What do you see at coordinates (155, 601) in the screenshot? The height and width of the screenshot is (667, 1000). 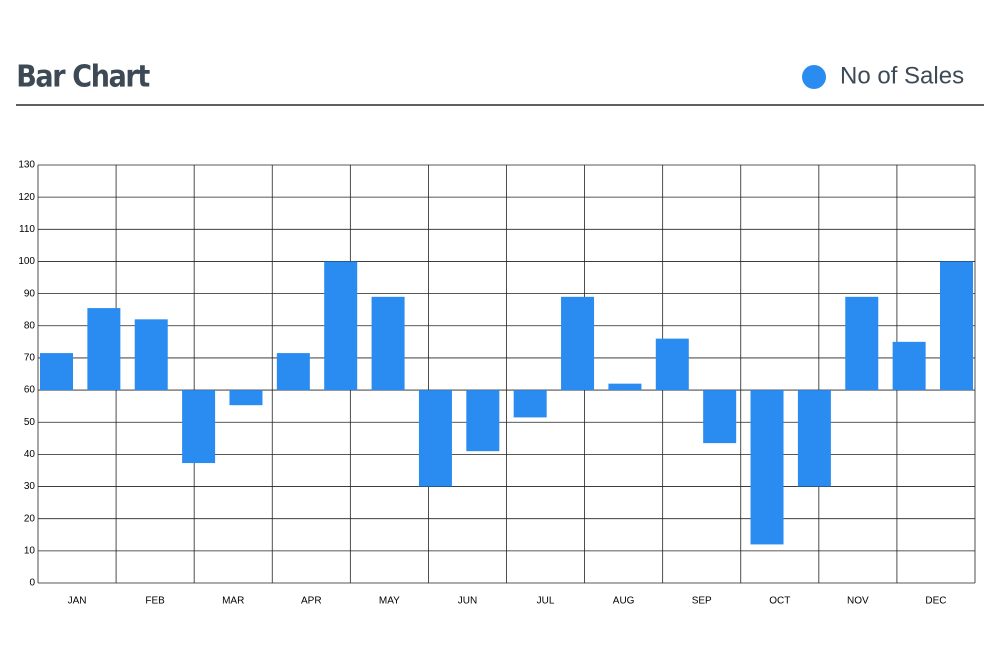 I see `x-tick-label: FEB` at bounding box center [155, 601].